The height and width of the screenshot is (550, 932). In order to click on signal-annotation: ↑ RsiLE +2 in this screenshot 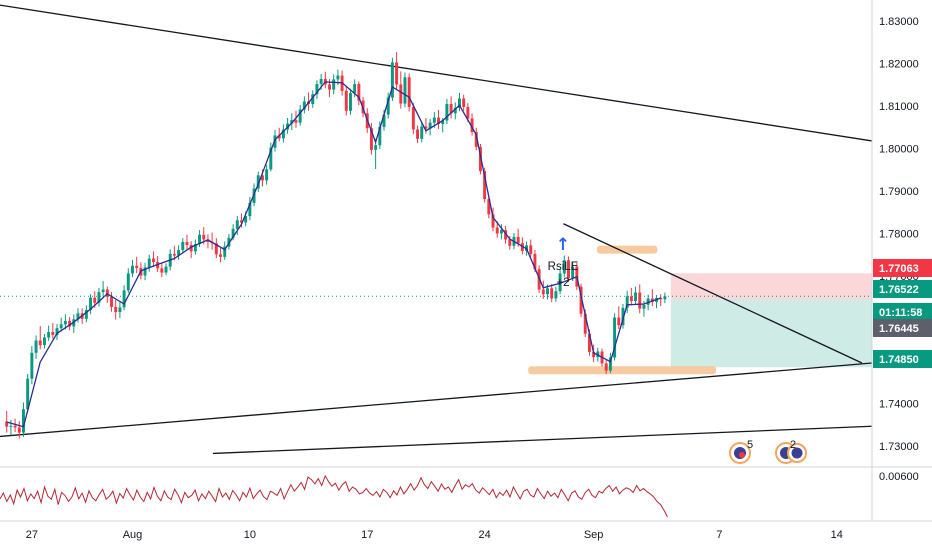, I will do `click(563, 262)`.